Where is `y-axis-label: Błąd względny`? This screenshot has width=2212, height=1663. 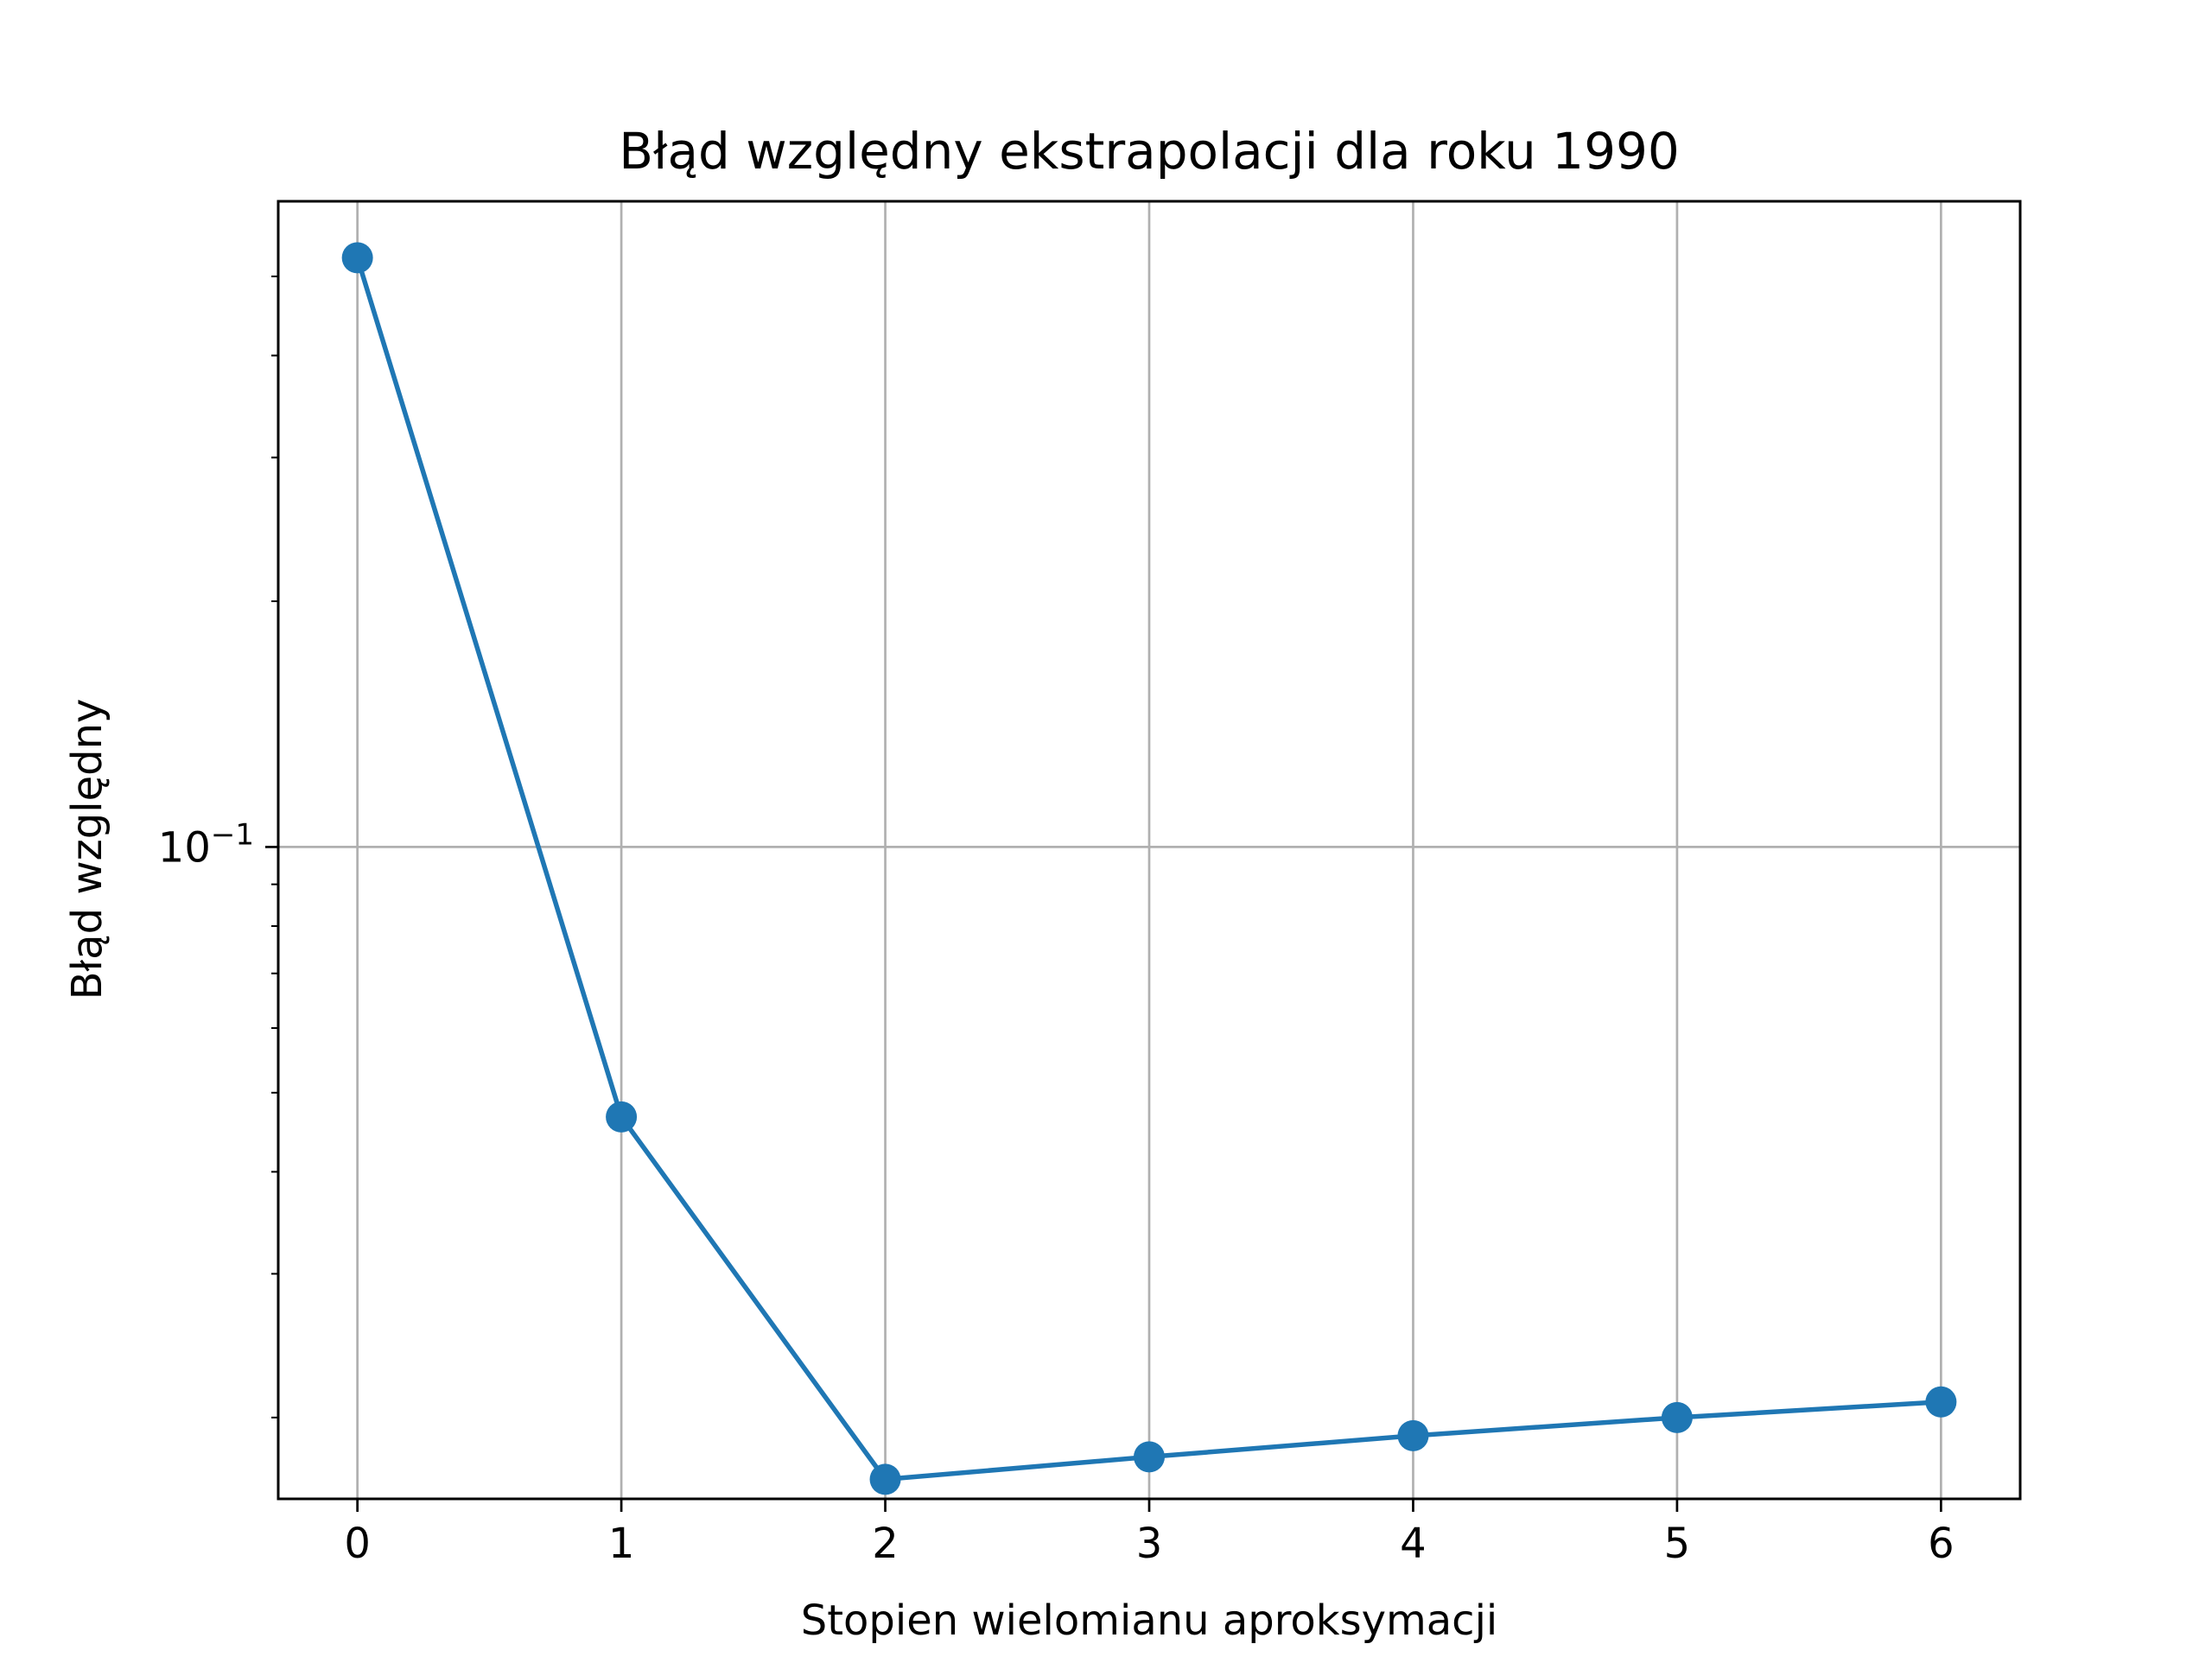 y-axis-label: Błąd względny is located at coordinates (87, 850).